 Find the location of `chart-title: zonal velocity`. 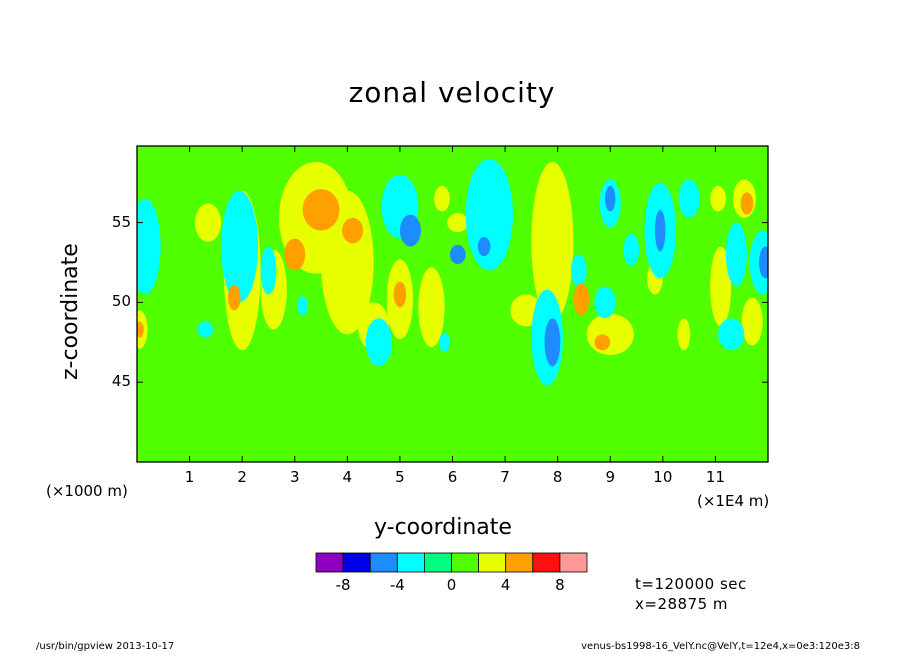

chart-title: zonal velocity is located at coordinates (452, 92).